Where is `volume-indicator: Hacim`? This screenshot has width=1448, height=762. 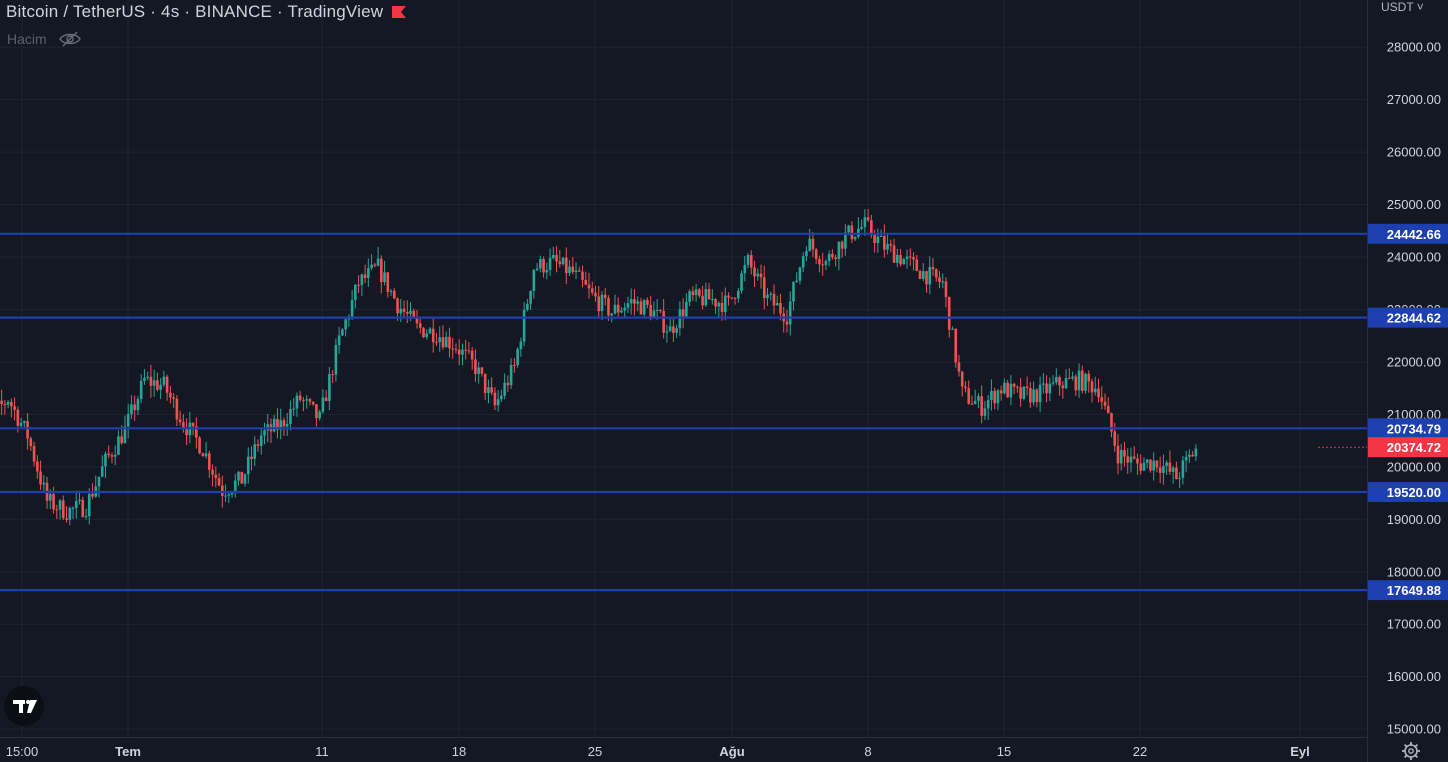 volume-indicator: Hacim is located at coordinates (44, 39).